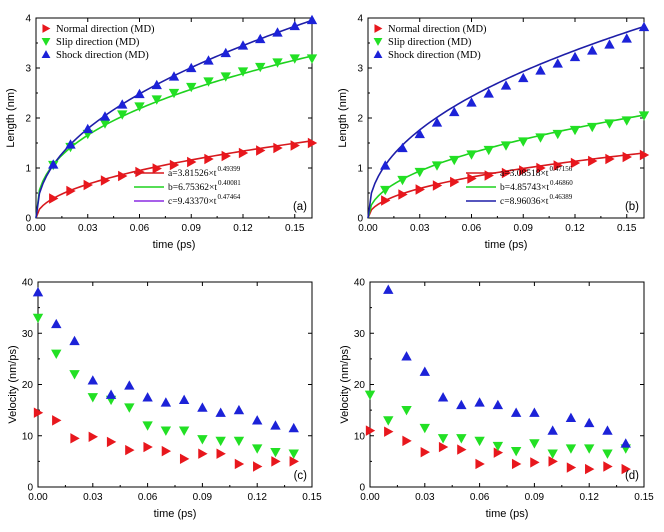 The width and height of the screenshot is (664, 532). I want to click on fit-exponent: 0.46860, so click(561, 183).